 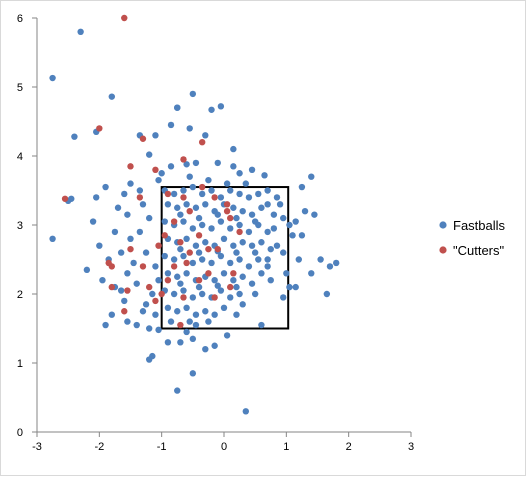 I want to click on y-tick-label: 1, so click(x=20, y=364).